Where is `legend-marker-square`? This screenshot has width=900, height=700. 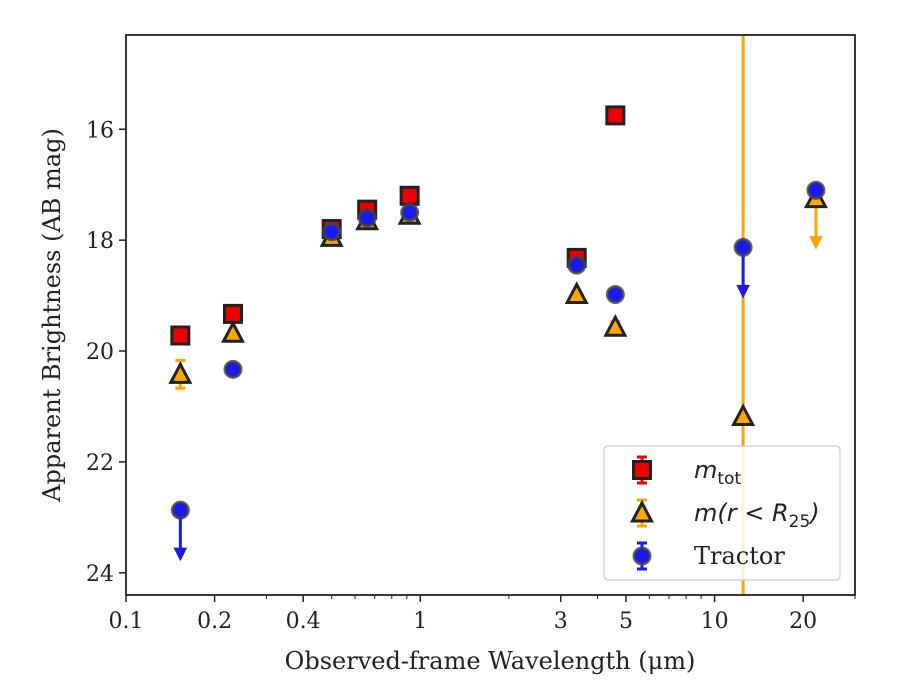
legend-marker-square is located at coordinates (642, 470).